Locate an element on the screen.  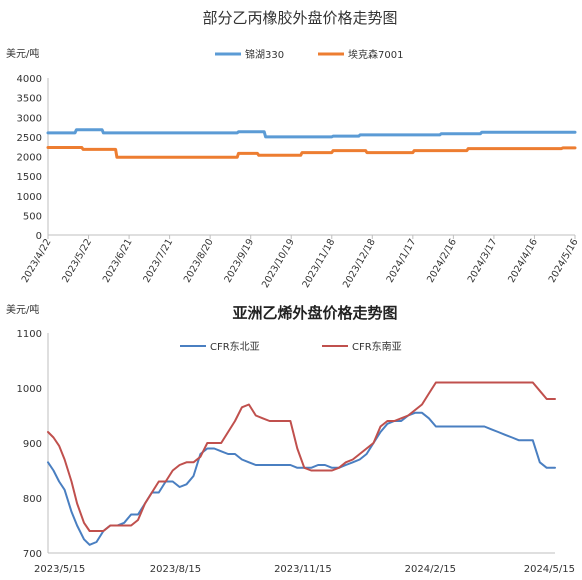
chart-1-x-tick-label: 2024/5/16 is located at coordinates (564, 261).